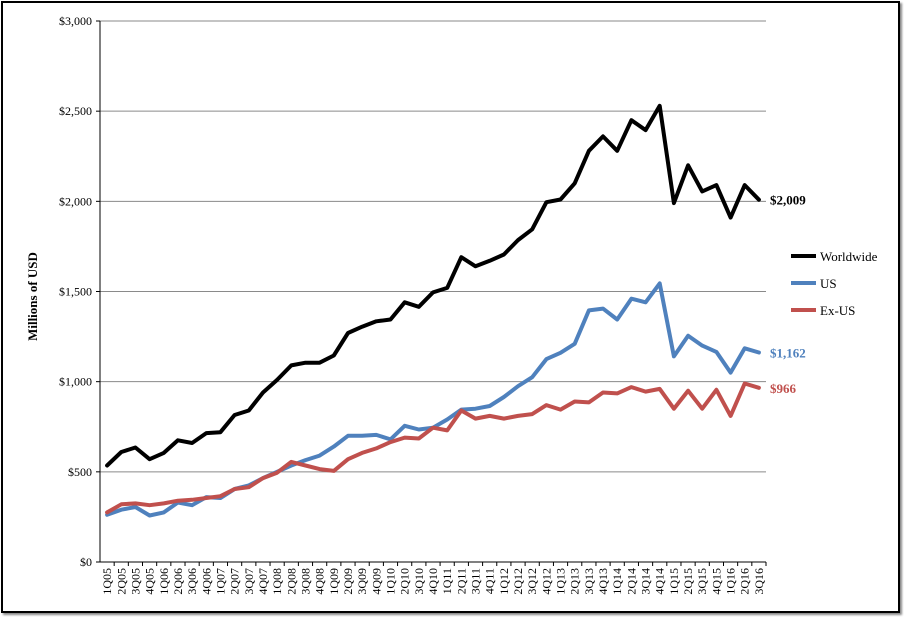 Image resolution: width=904 pixels, height=617 pixels. I want to click on x-tick-label: 4Q10, so click(433, 581).